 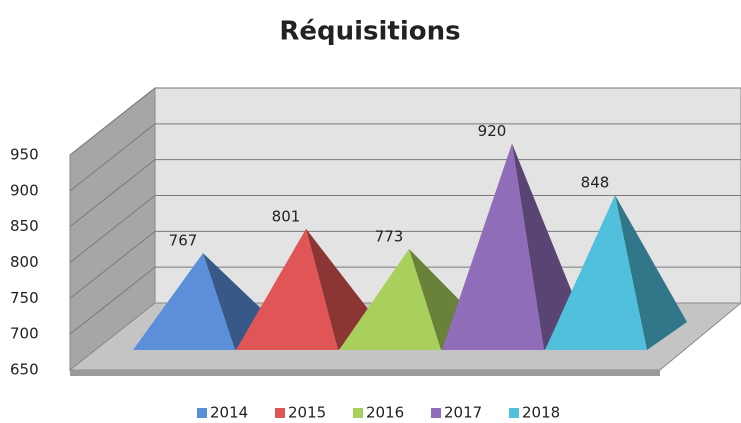 What do you see at coordinates (389, 236) in the screenshot?
I see `value-label: 773` at bounding box center [389, 236].